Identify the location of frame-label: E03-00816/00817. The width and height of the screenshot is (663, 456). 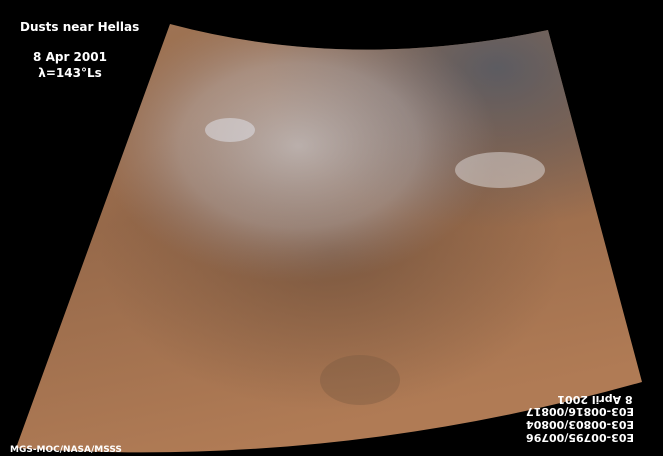
(580, 411).